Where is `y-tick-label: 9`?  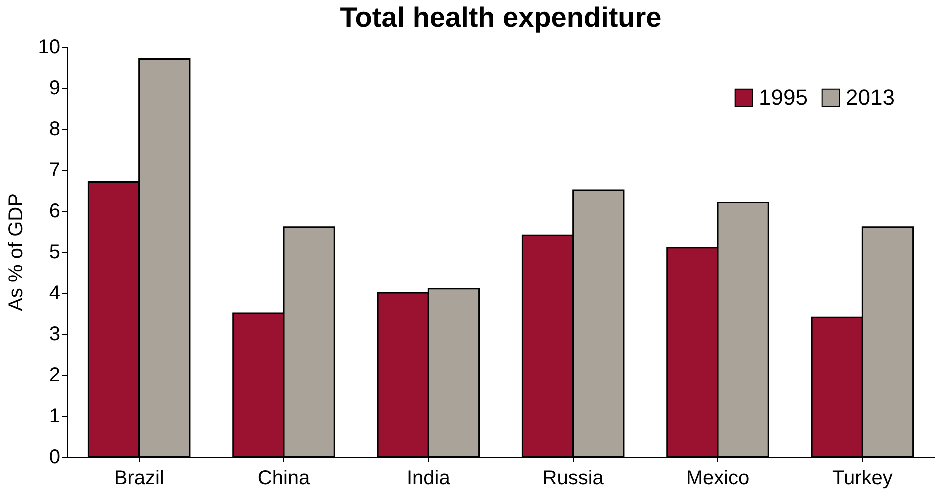
y-tick-label: 9 is located at coordinates (54, 89).